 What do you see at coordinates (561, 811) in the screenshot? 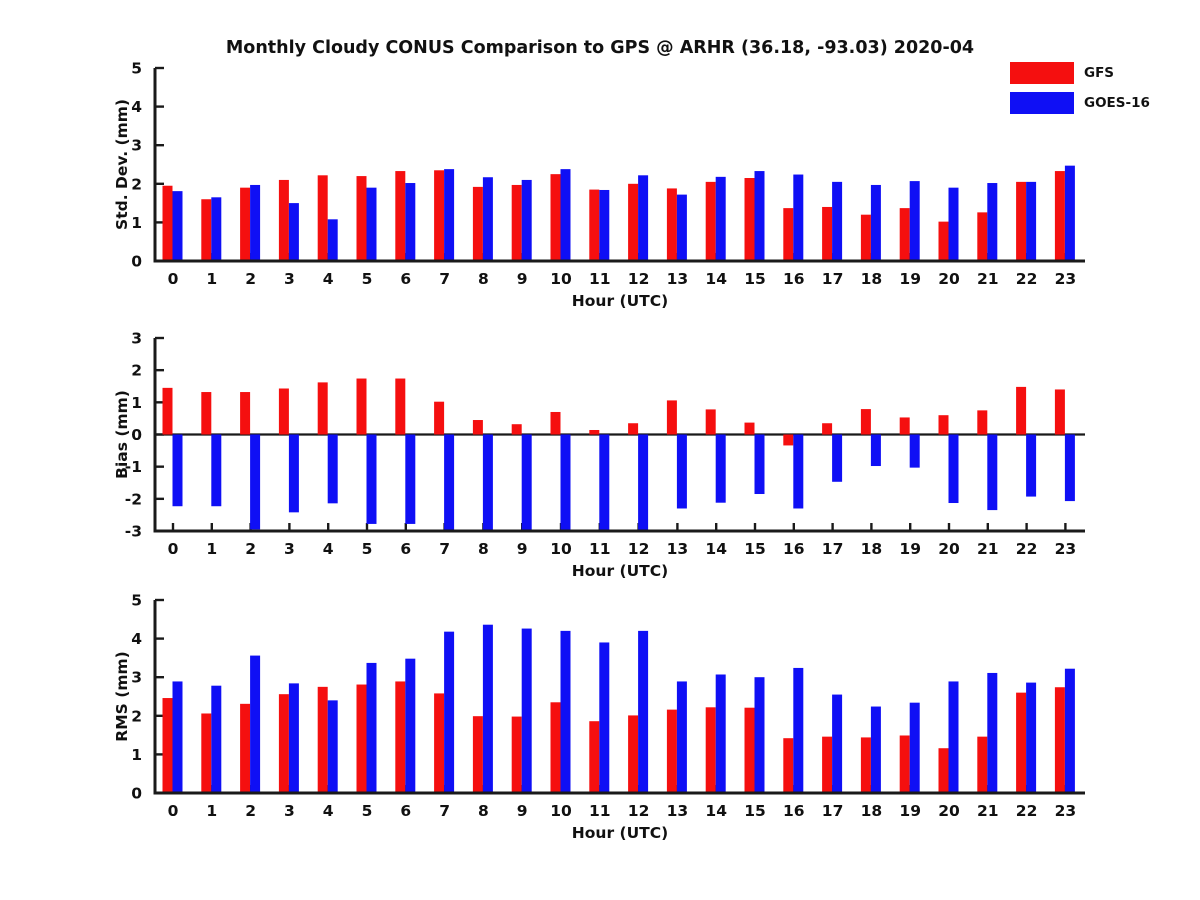
I see `svg-text: 10` at bounding box center [561, 811].